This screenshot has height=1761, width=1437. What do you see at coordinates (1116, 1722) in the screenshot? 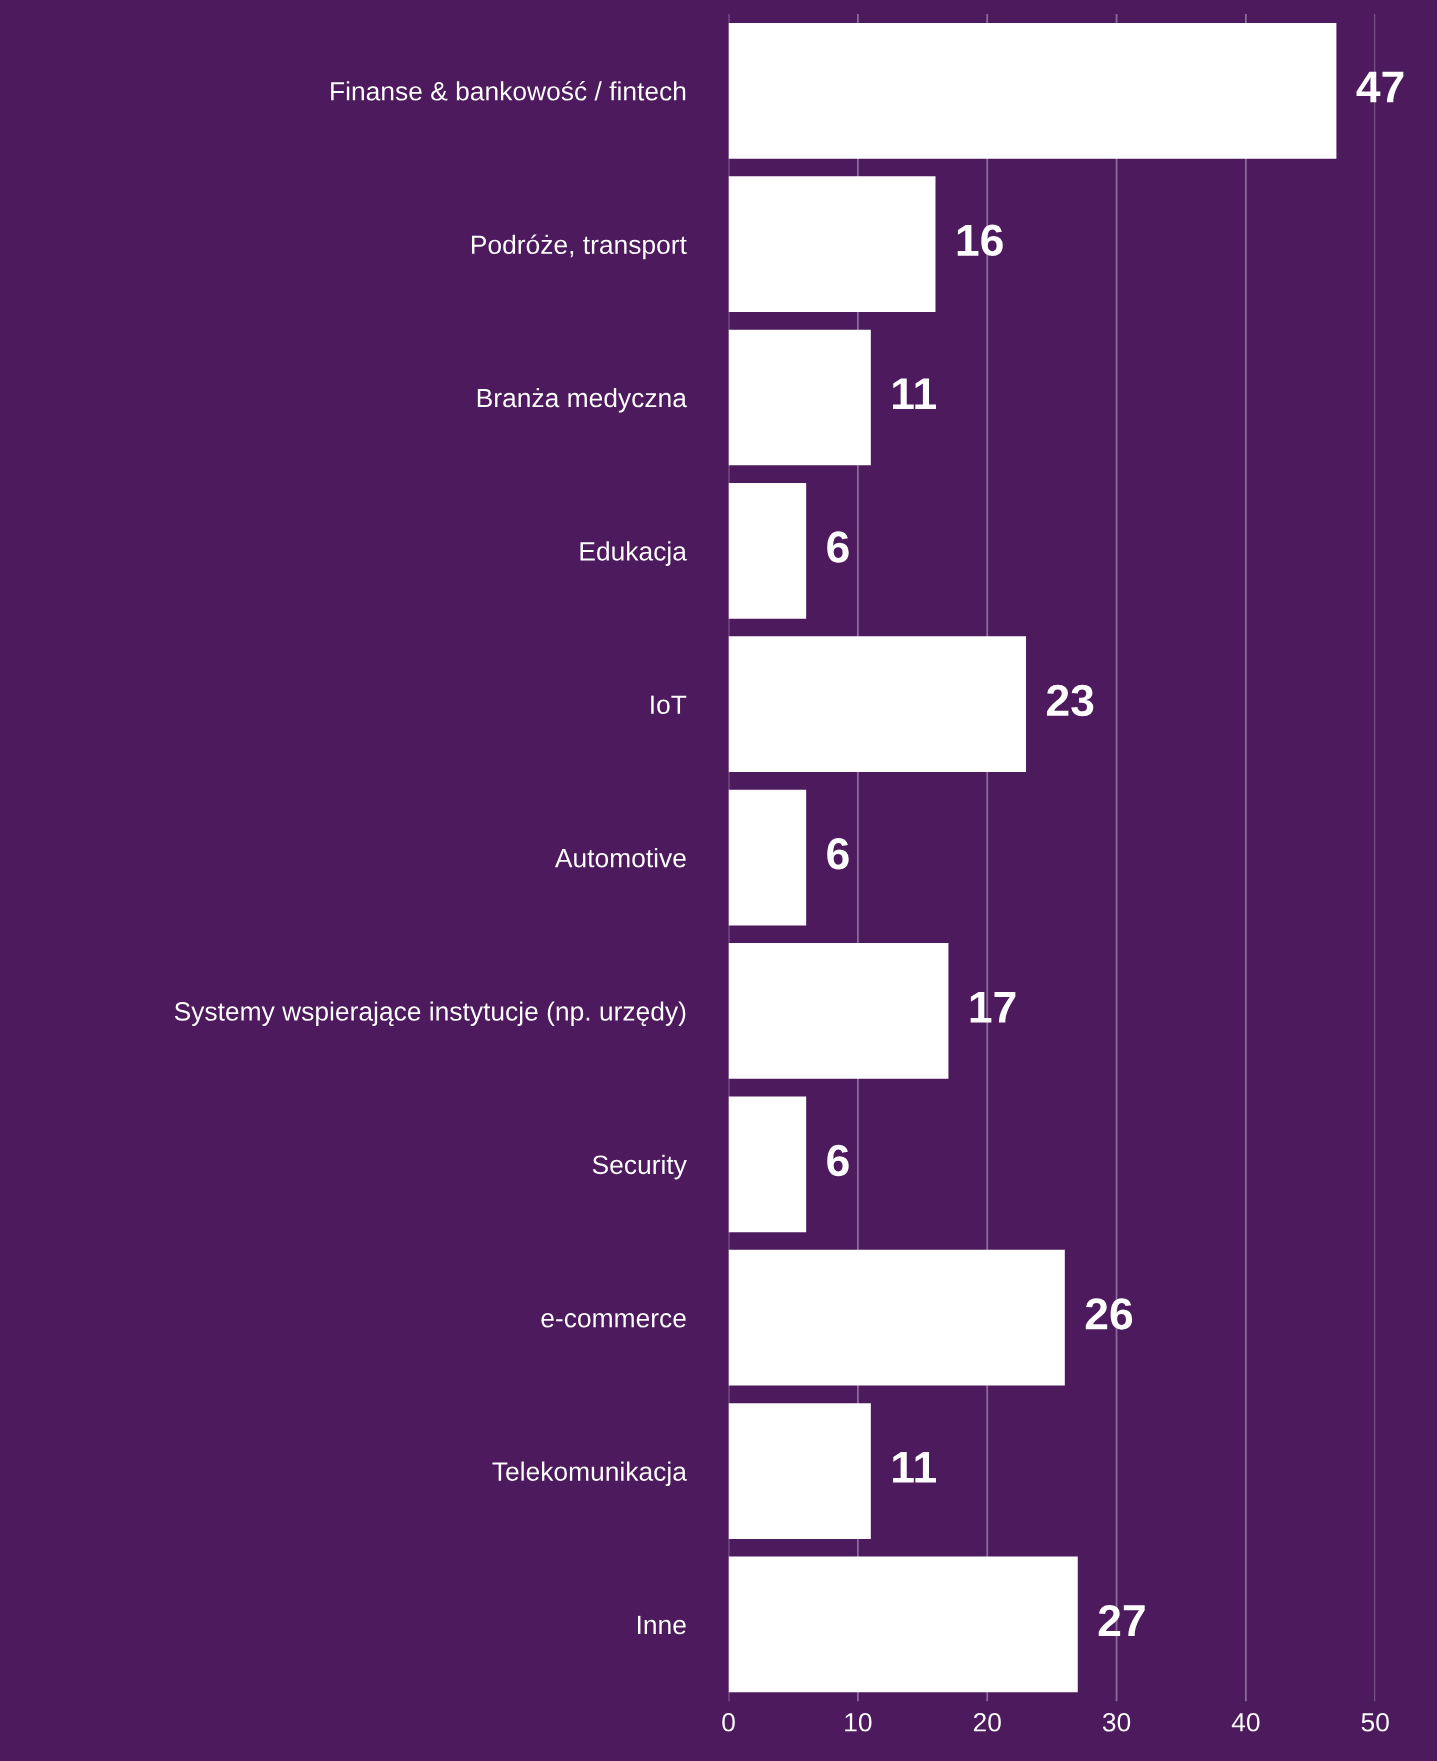
I see `x-tick-label: 30` at bounding box center [1116, 1722].